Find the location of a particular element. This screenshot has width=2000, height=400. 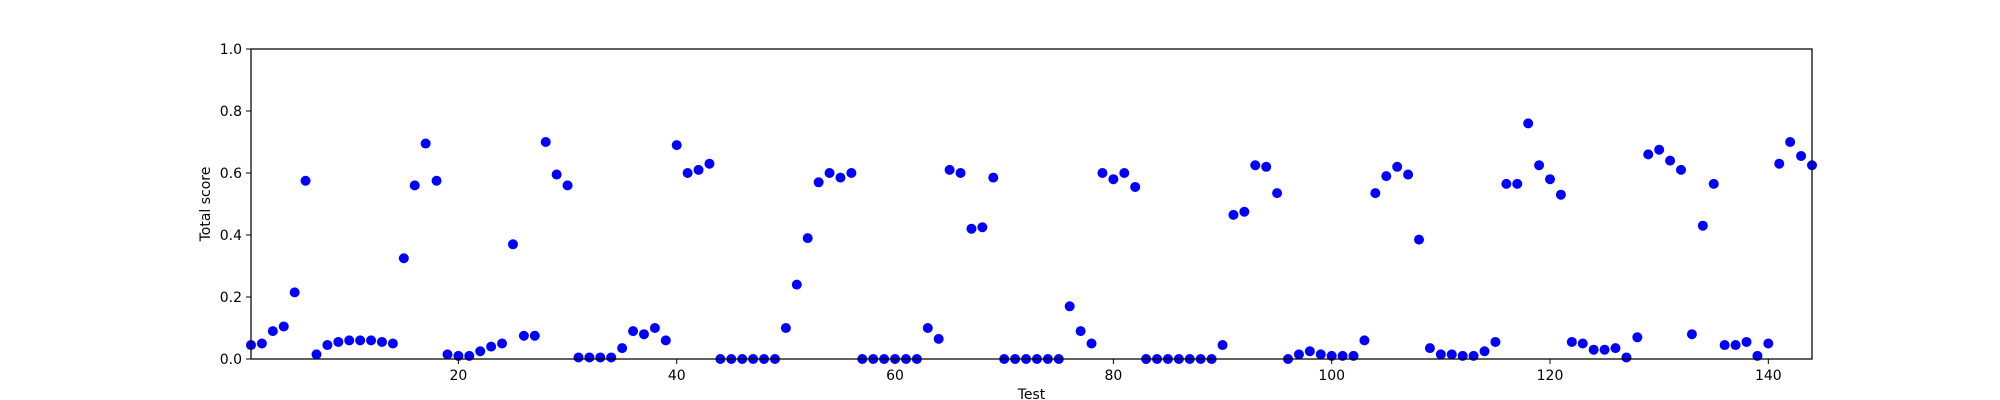

x-tick-label: 20 is located at coordinates (458, 376).